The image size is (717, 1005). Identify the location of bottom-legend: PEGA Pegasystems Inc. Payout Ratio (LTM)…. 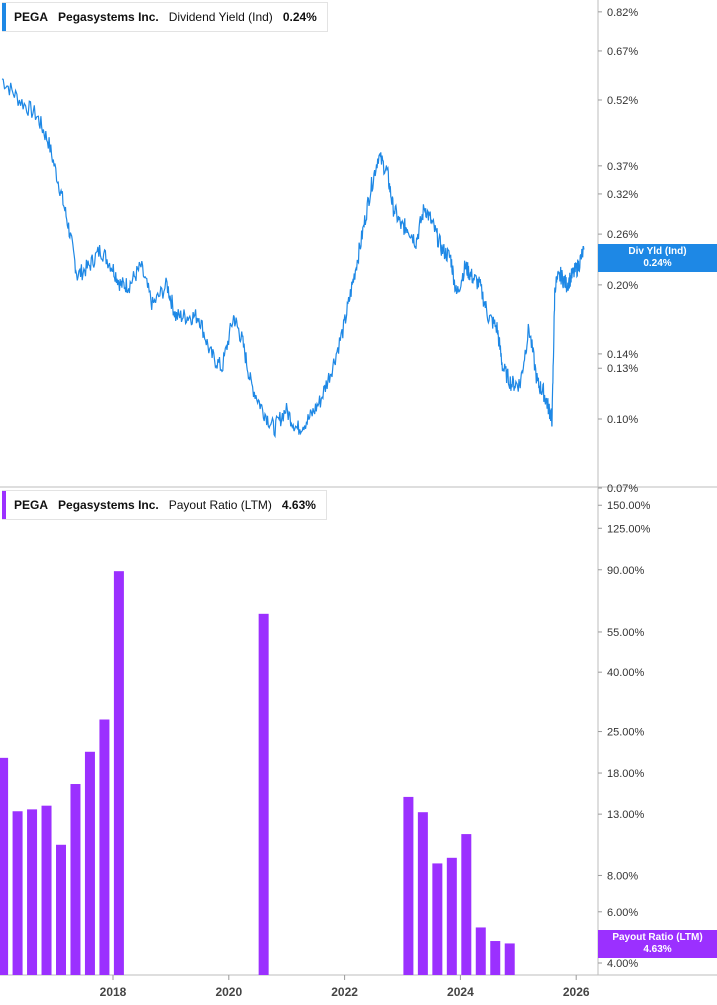
(164, 505).